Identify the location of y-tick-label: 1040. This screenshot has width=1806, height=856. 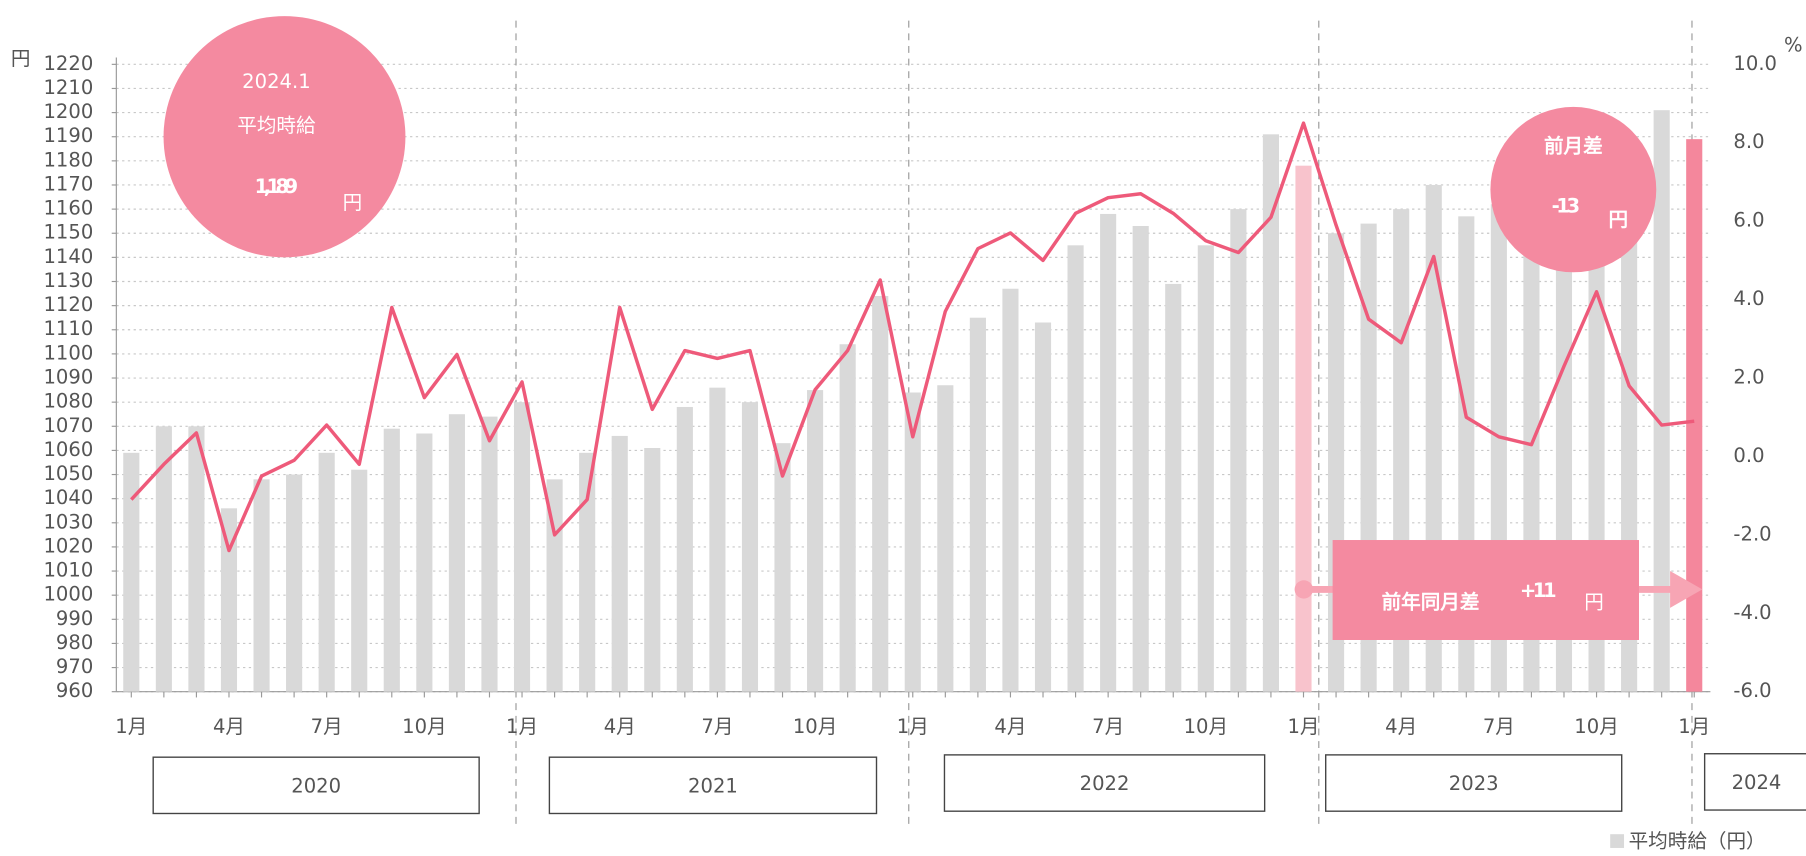
(68, 497).